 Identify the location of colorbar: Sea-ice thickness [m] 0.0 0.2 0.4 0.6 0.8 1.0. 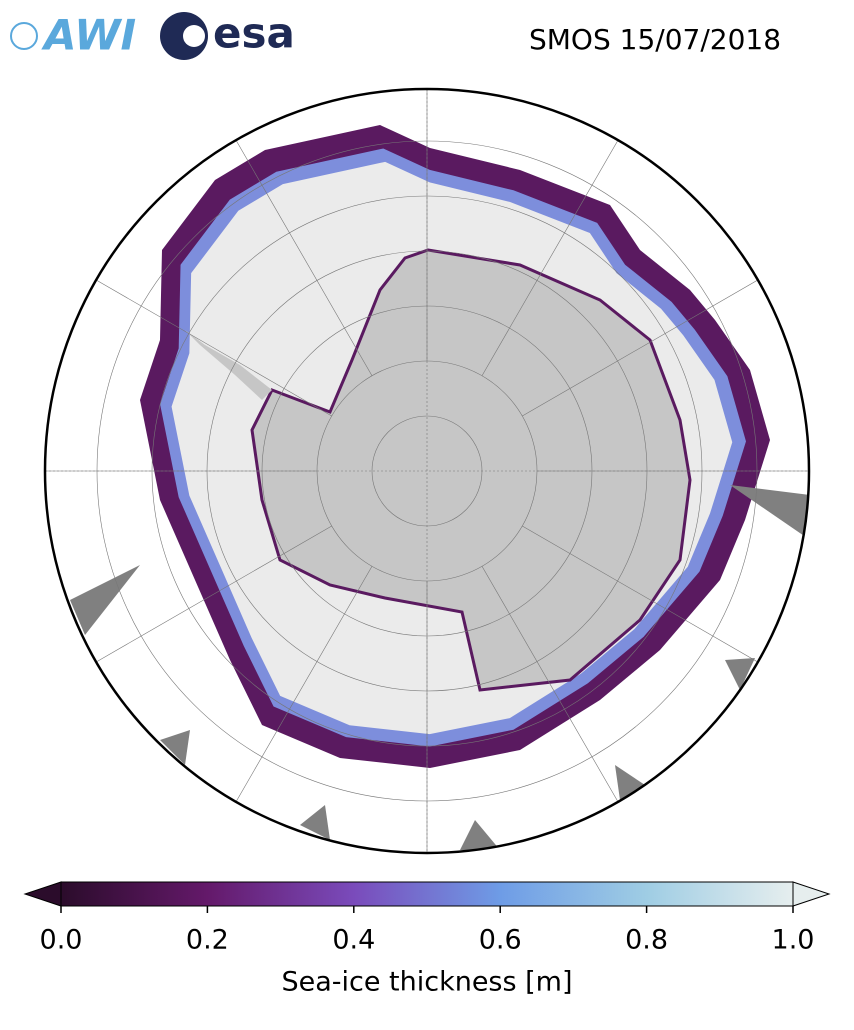
(427, 939).